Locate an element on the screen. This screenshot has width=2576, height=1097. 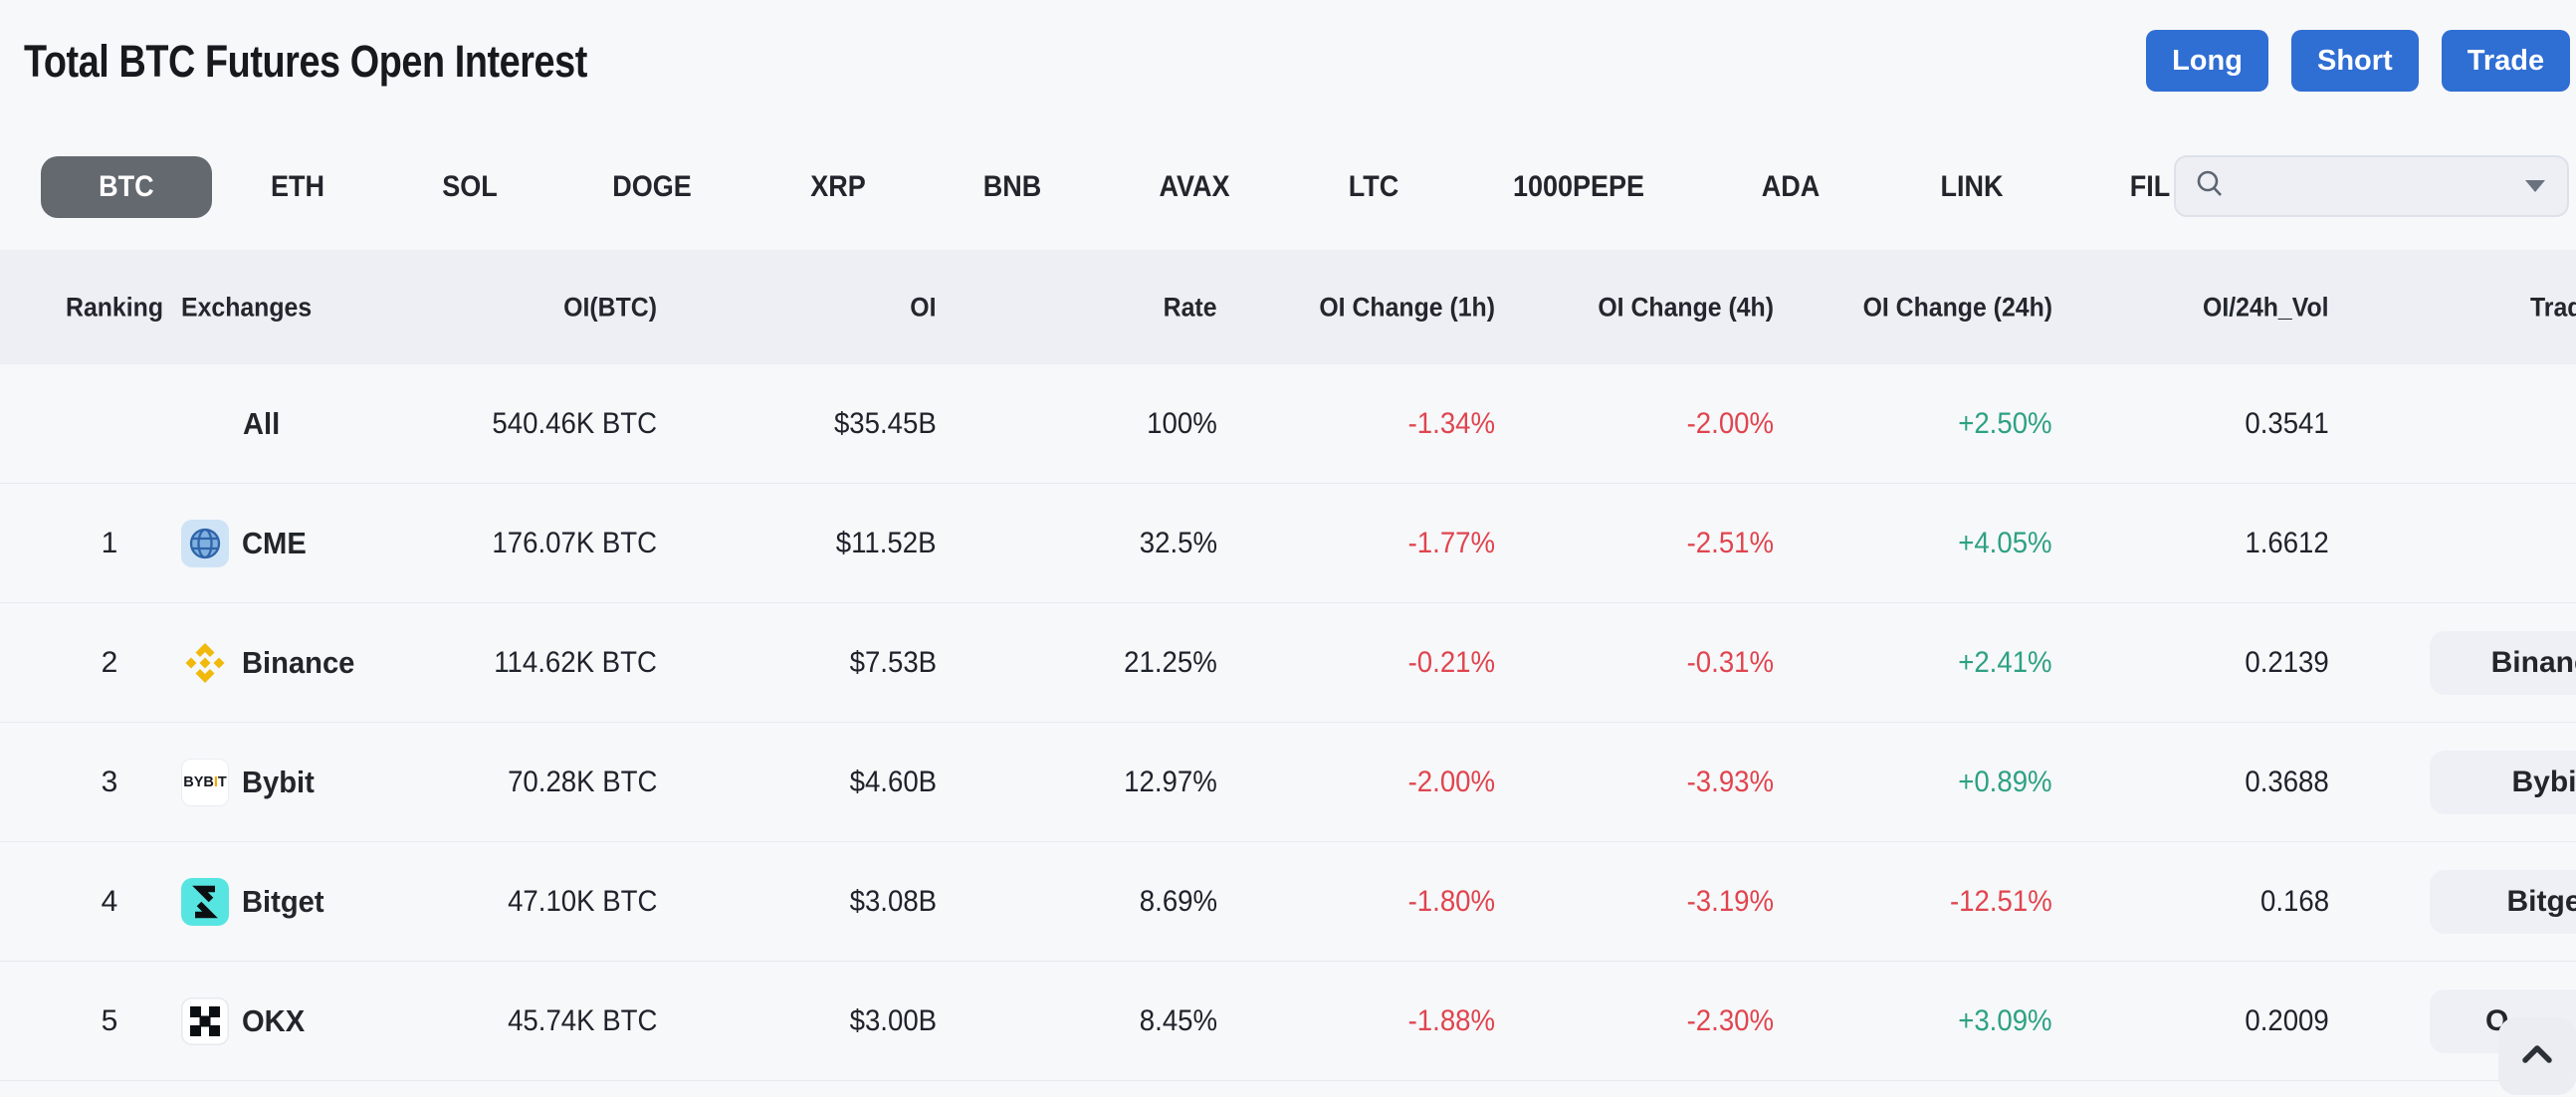
oi-change-1h: -1.77% is located at coordinates (1451, 542).